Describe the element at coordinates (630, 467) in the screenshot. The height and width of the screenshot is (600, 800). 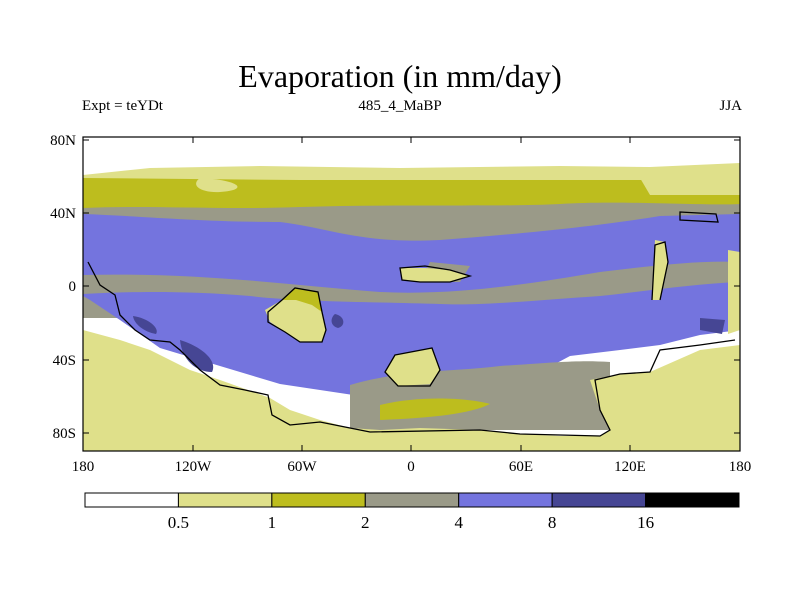
I see `lon-tick-label: 120E` at that location.